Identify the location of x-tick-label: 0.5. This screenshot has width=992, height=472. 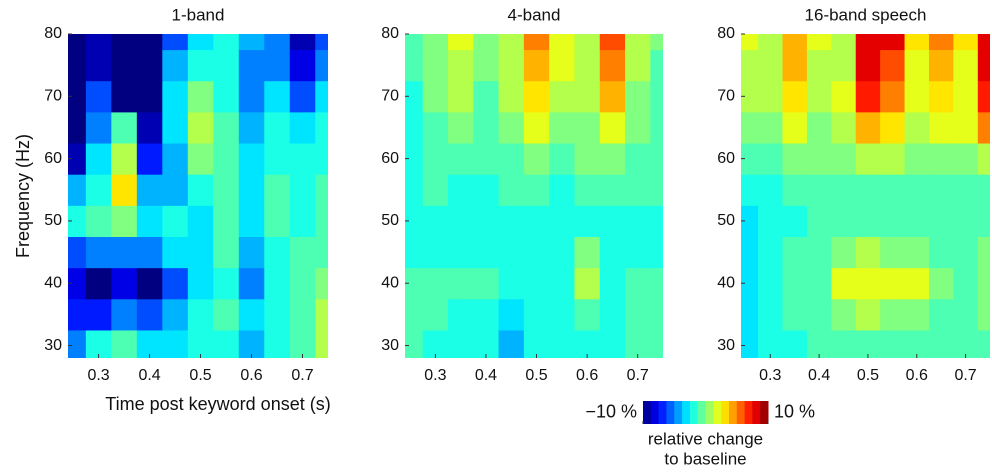
(536, 375).